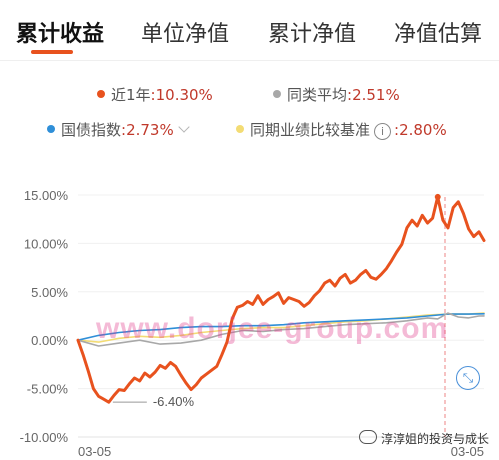  What do you see at coordinates (44, 437) in the screenshot?
I see `y-tick-label: -10.00%` at bounding box center [44, 437].